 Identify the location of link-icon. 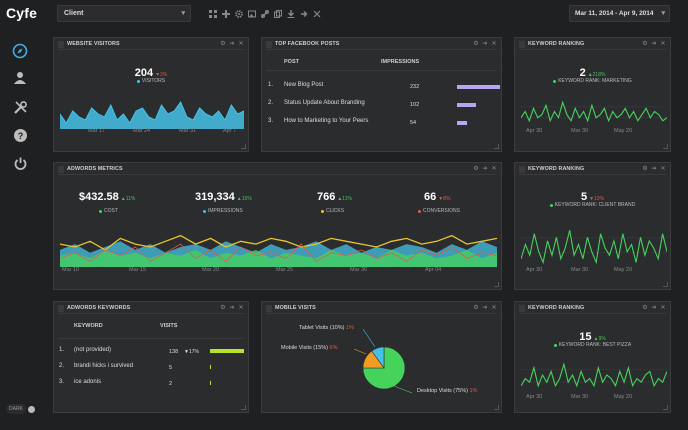
(264, 13).